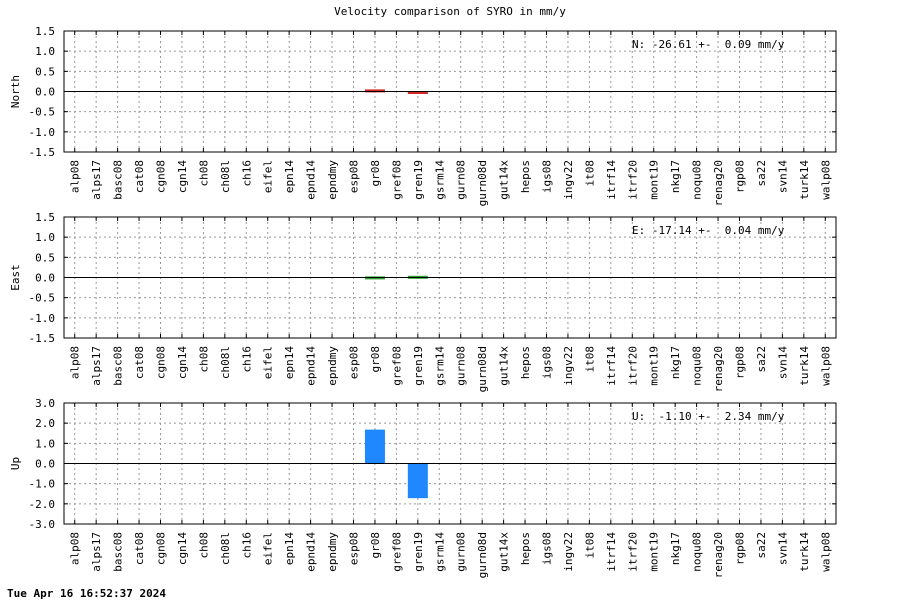 The width and height of the screenshot is (900, 600). I want to click on x-tick-label: walp08, so click(825, 552).